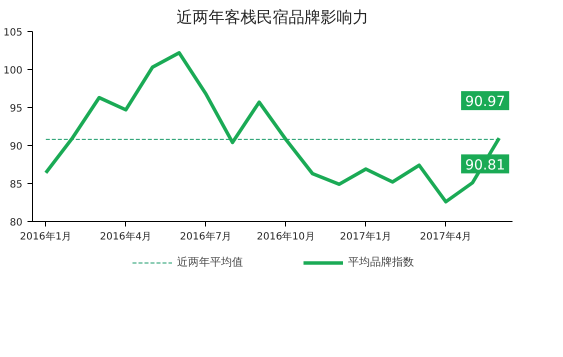  Describe the element at coordinates (446, 236) in the screenshot. I see `x-tick-label: 2017年4月` at that location.